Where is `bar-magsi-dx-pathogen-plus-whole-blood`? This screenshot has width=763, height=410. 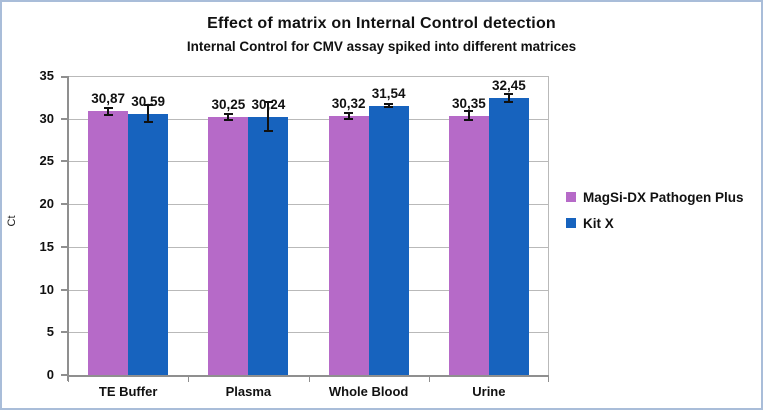
bar-magsi-dx-pathogen-plus-whole-blood is located at coordinates (348, 245).